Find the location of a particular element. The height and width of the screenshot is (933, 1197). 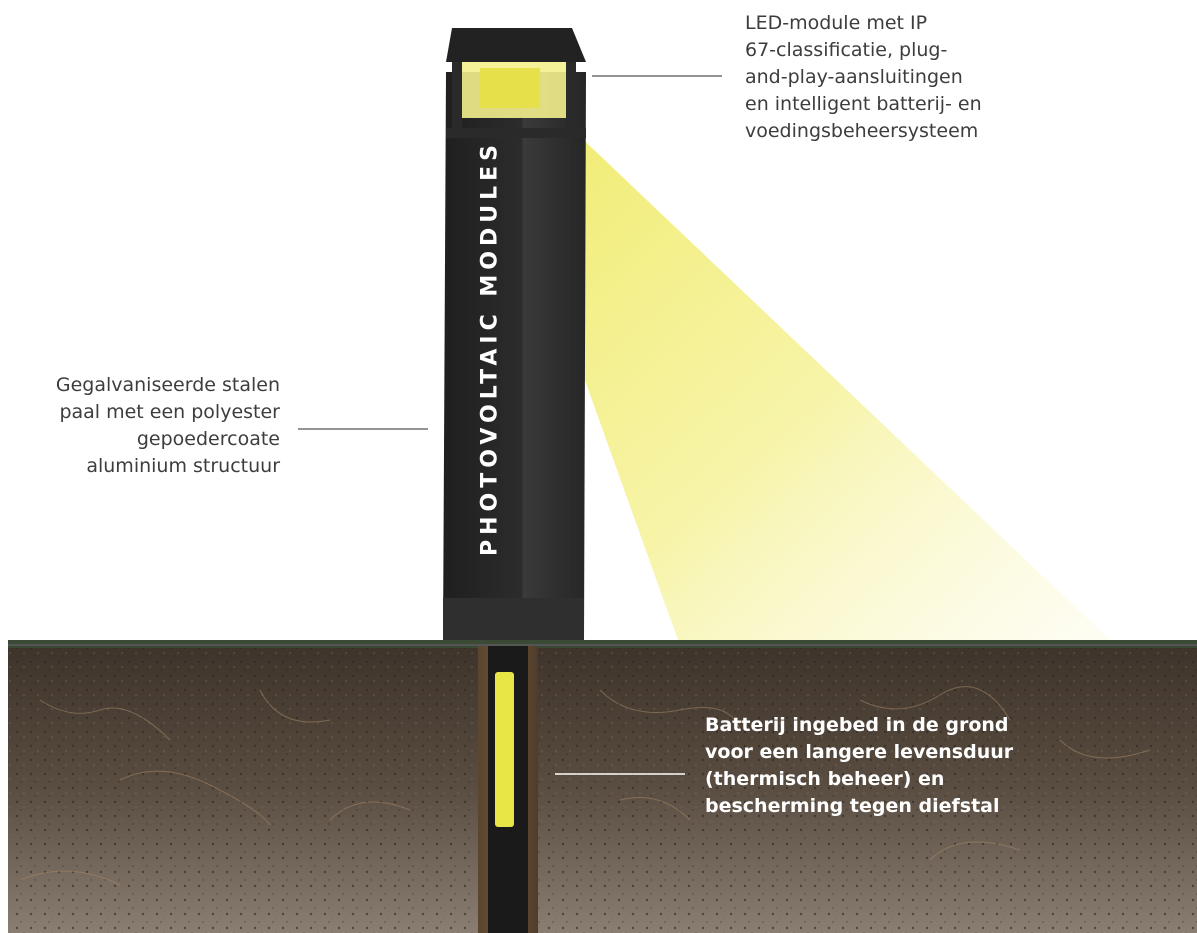

pole-base-ring is located at coordinates (513, 619).